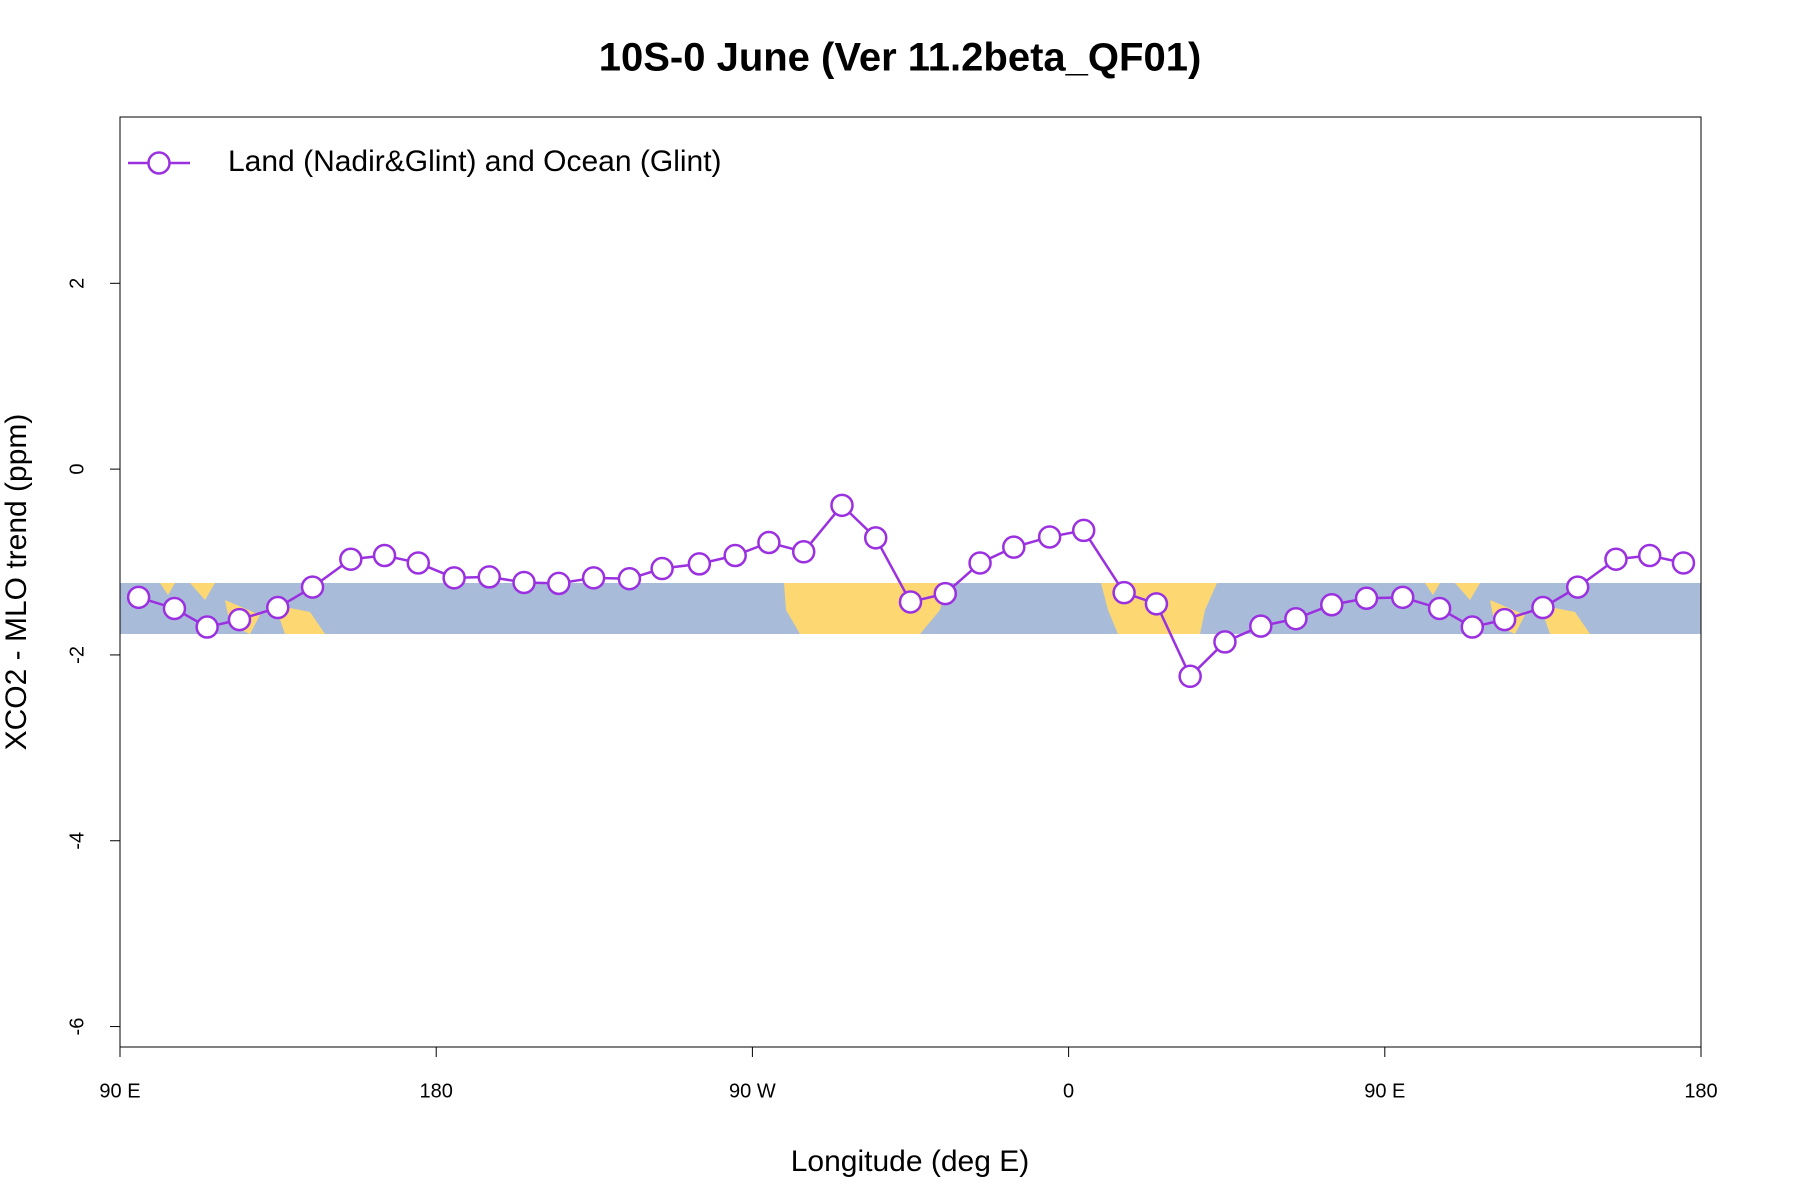 The width and height of the screenshot is (1800, 1200). Describe the element at coordinates (77, 283) in the screenshot. I see `y-tick-label: 2` at that location.